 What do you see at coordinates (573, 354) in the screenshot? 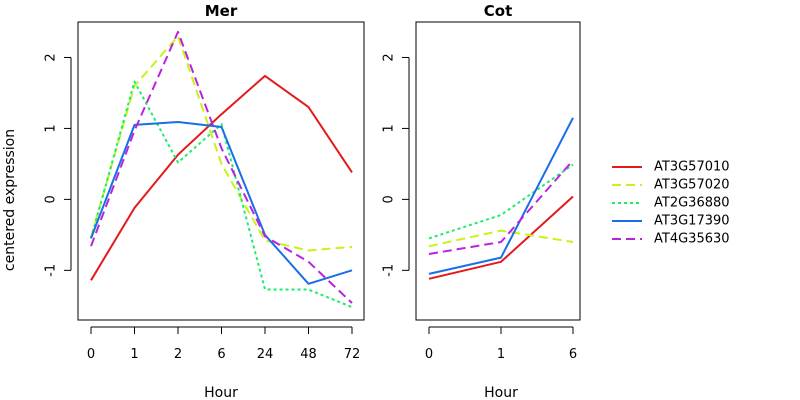
I see `panel-cot-x-tick-label: 6` at bounding box center [573, 354].